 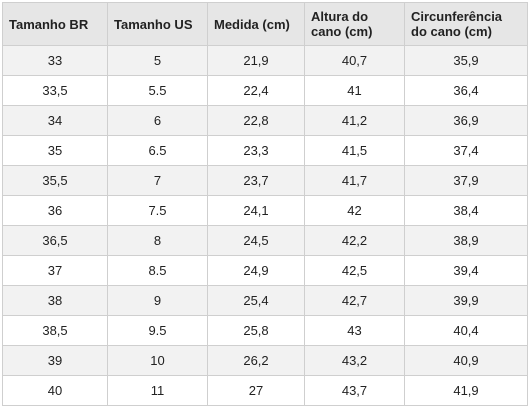 I want to click on table-row: 36 7.5 24,1 42 38,4, so click(x=265, y=210).